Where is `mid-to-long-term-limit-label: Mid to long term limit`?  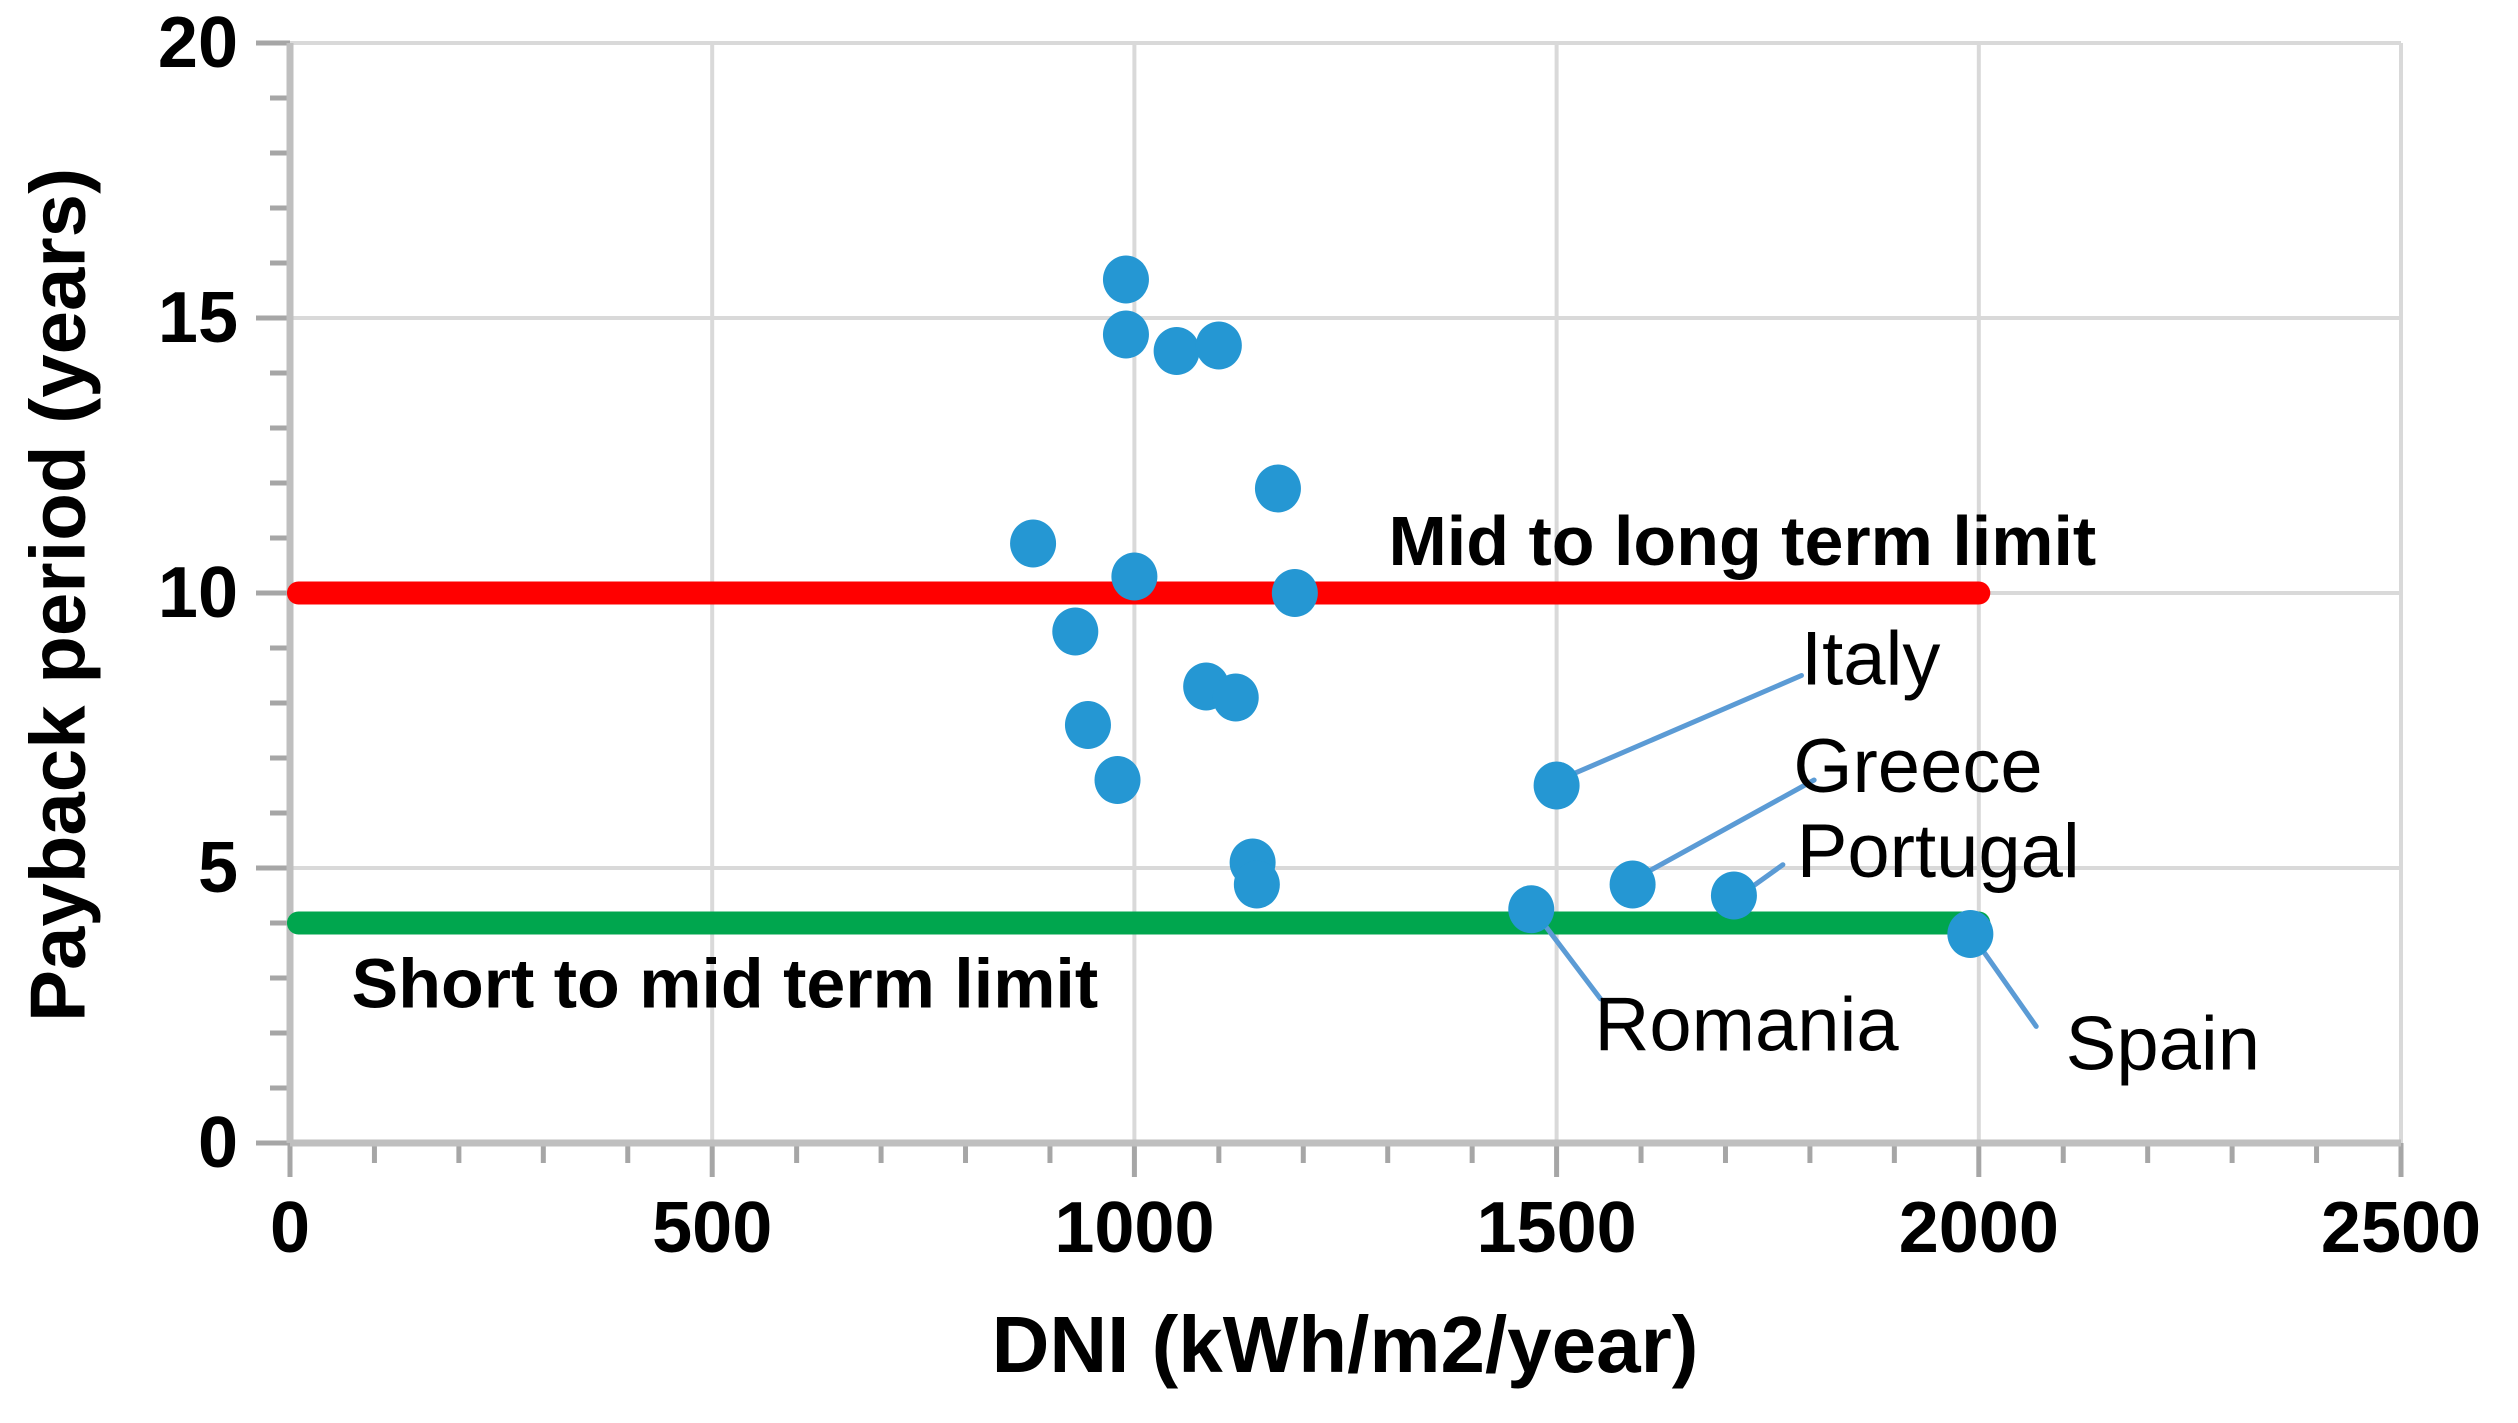 mid-to-long-term-limit-label: Mid to long term limit is located at coordinates (1743, 541).